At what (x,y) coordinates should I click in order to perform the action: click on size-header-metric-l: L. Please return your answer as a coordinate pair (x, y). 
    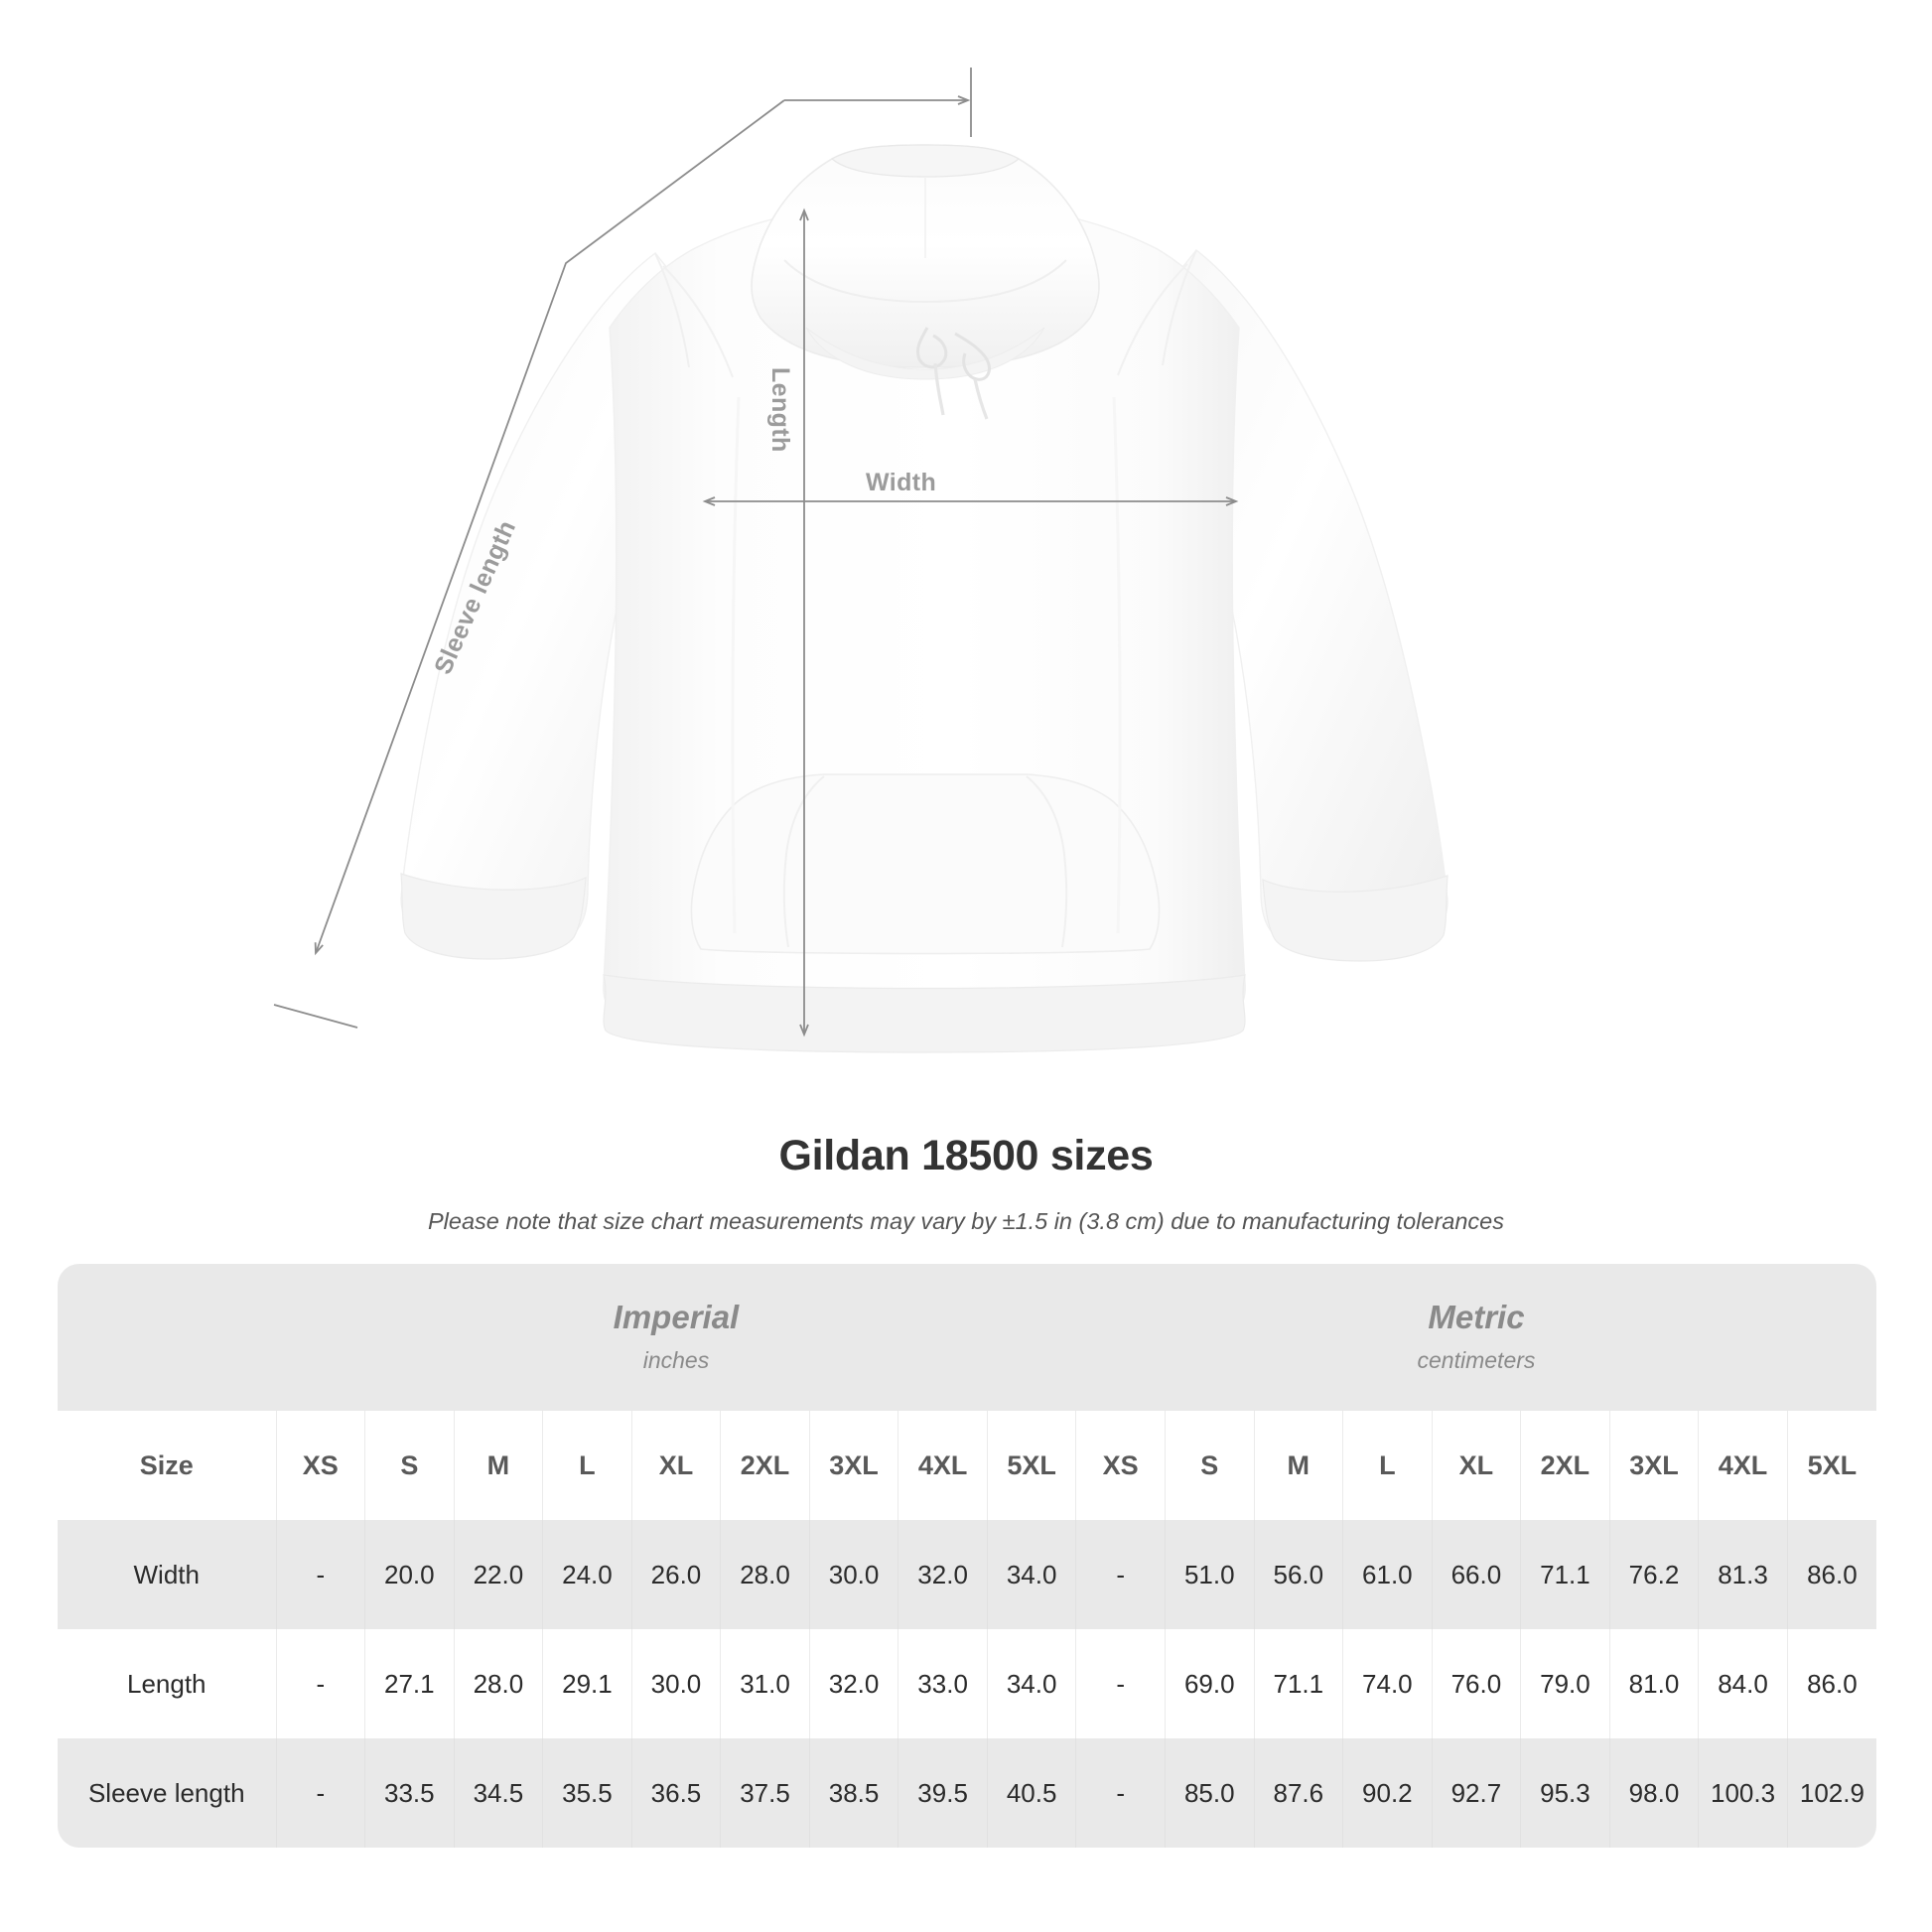
    Looking at the image, I should click on (1387, 1465).